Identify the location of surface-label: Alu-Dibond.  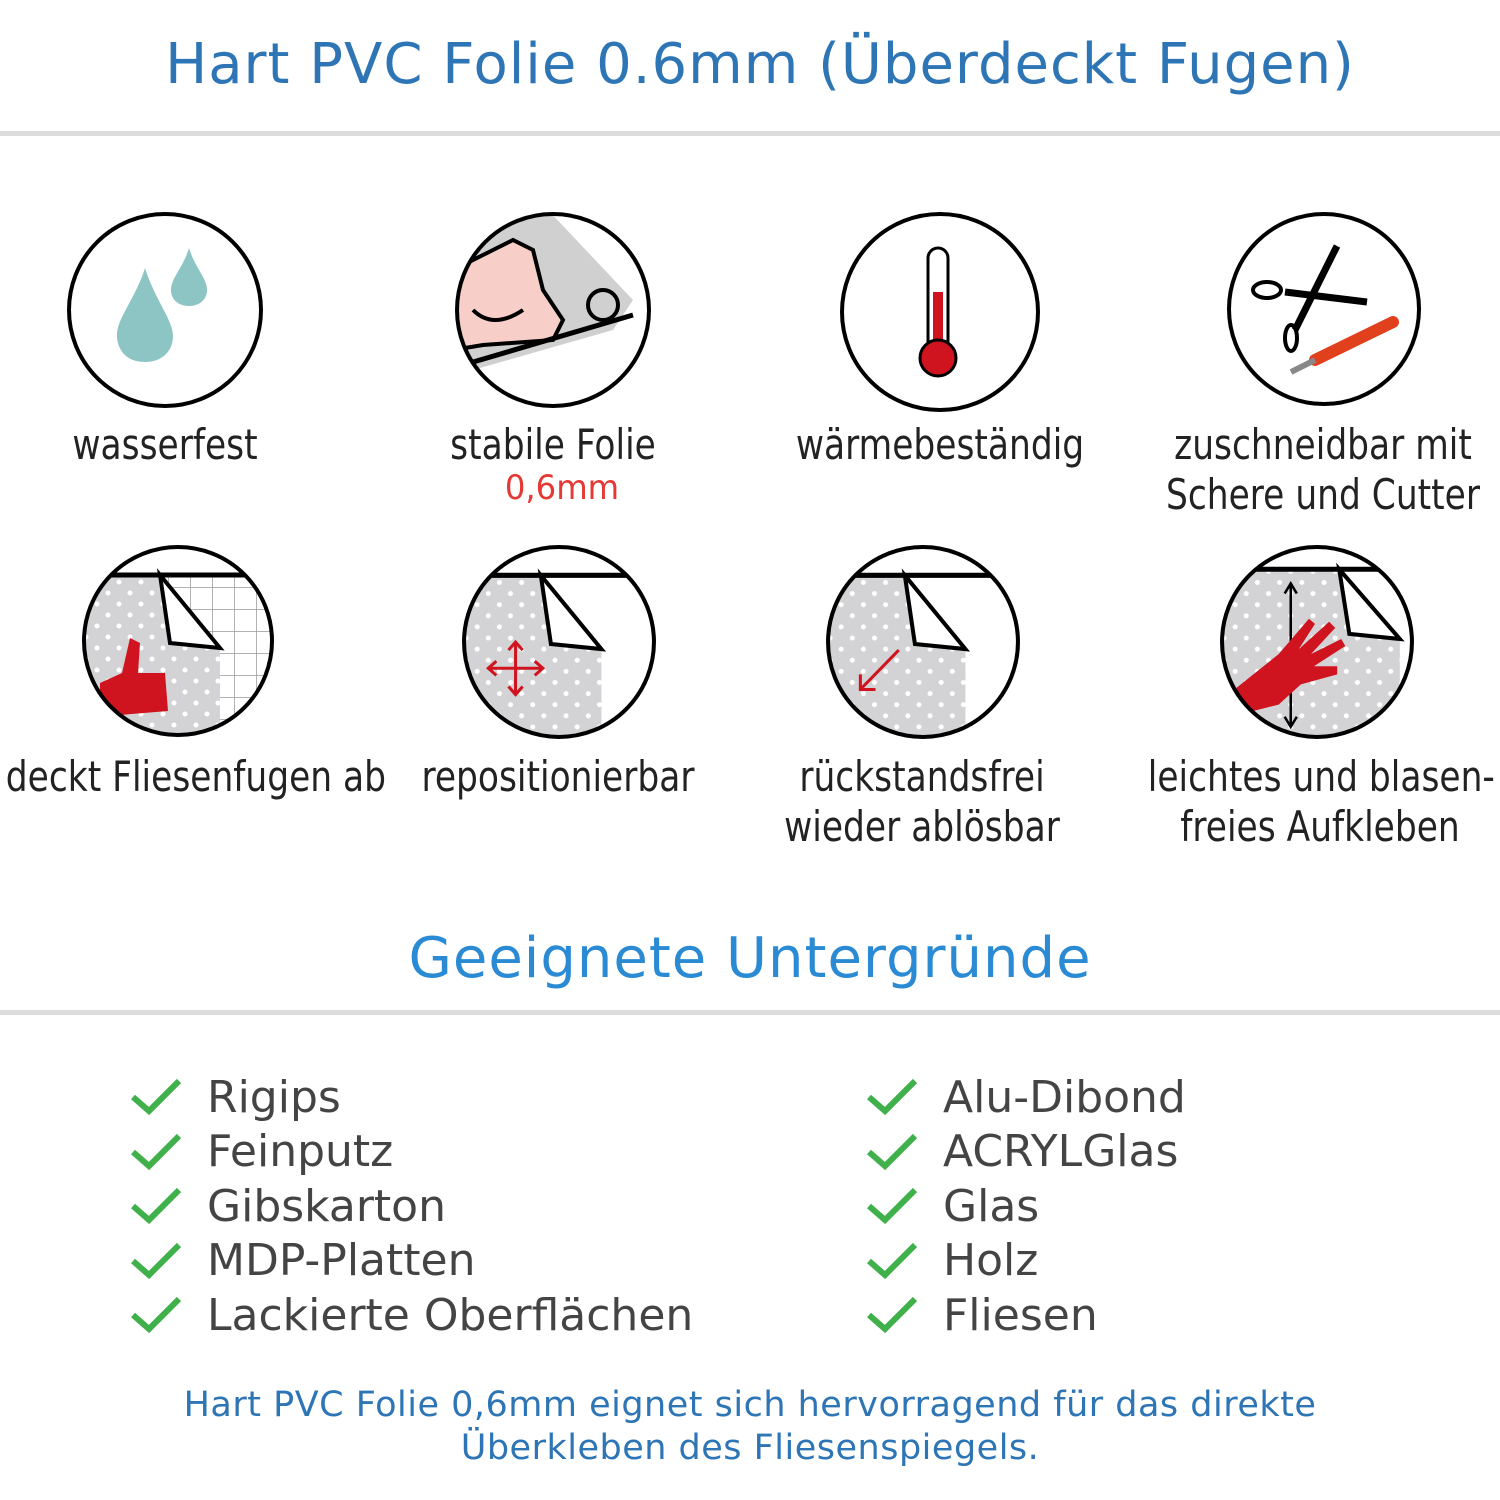
(1064, 1097).